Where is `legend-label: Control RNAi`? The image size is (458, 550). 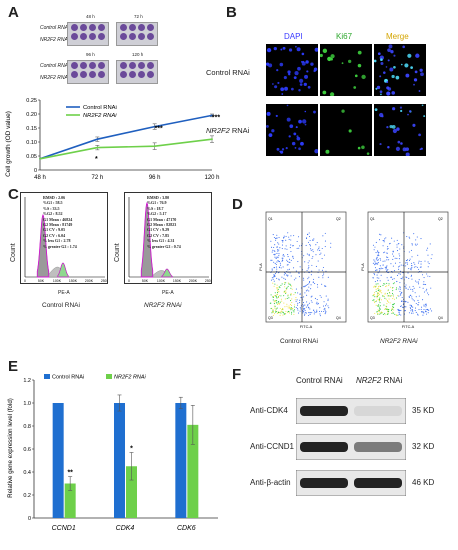
legend-label: Control RNAi is located at coordinates (68, 378).